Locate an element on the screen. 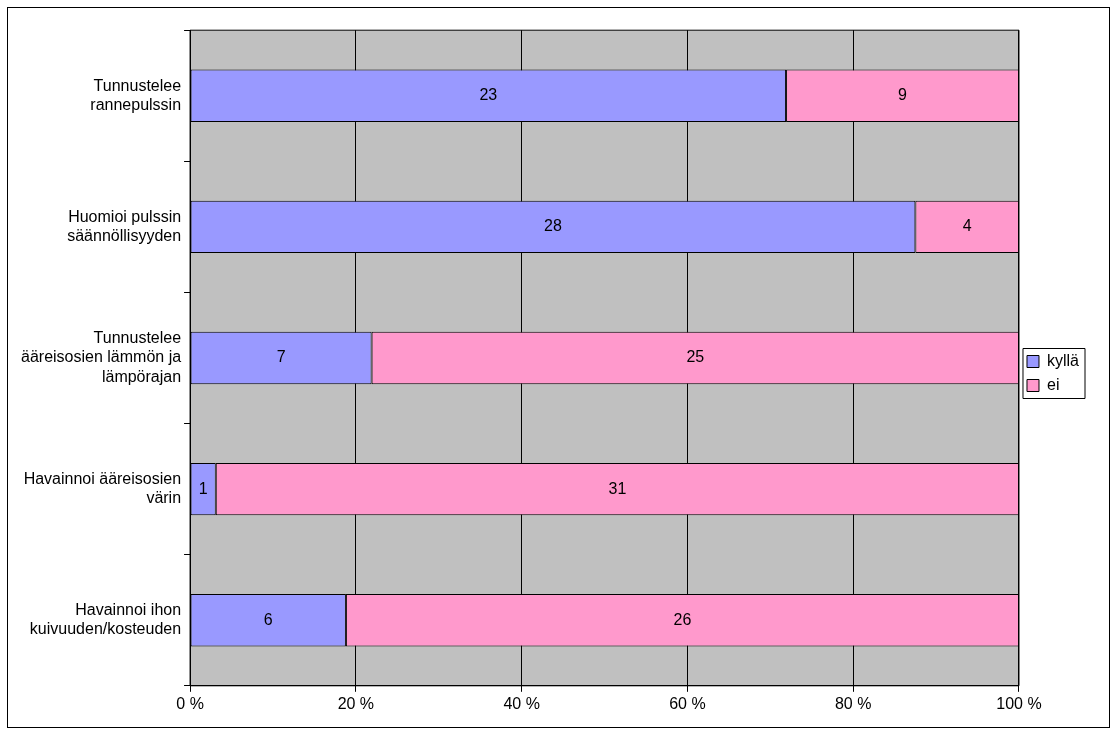  annotation: 1 is located at coordinates (203, 488).